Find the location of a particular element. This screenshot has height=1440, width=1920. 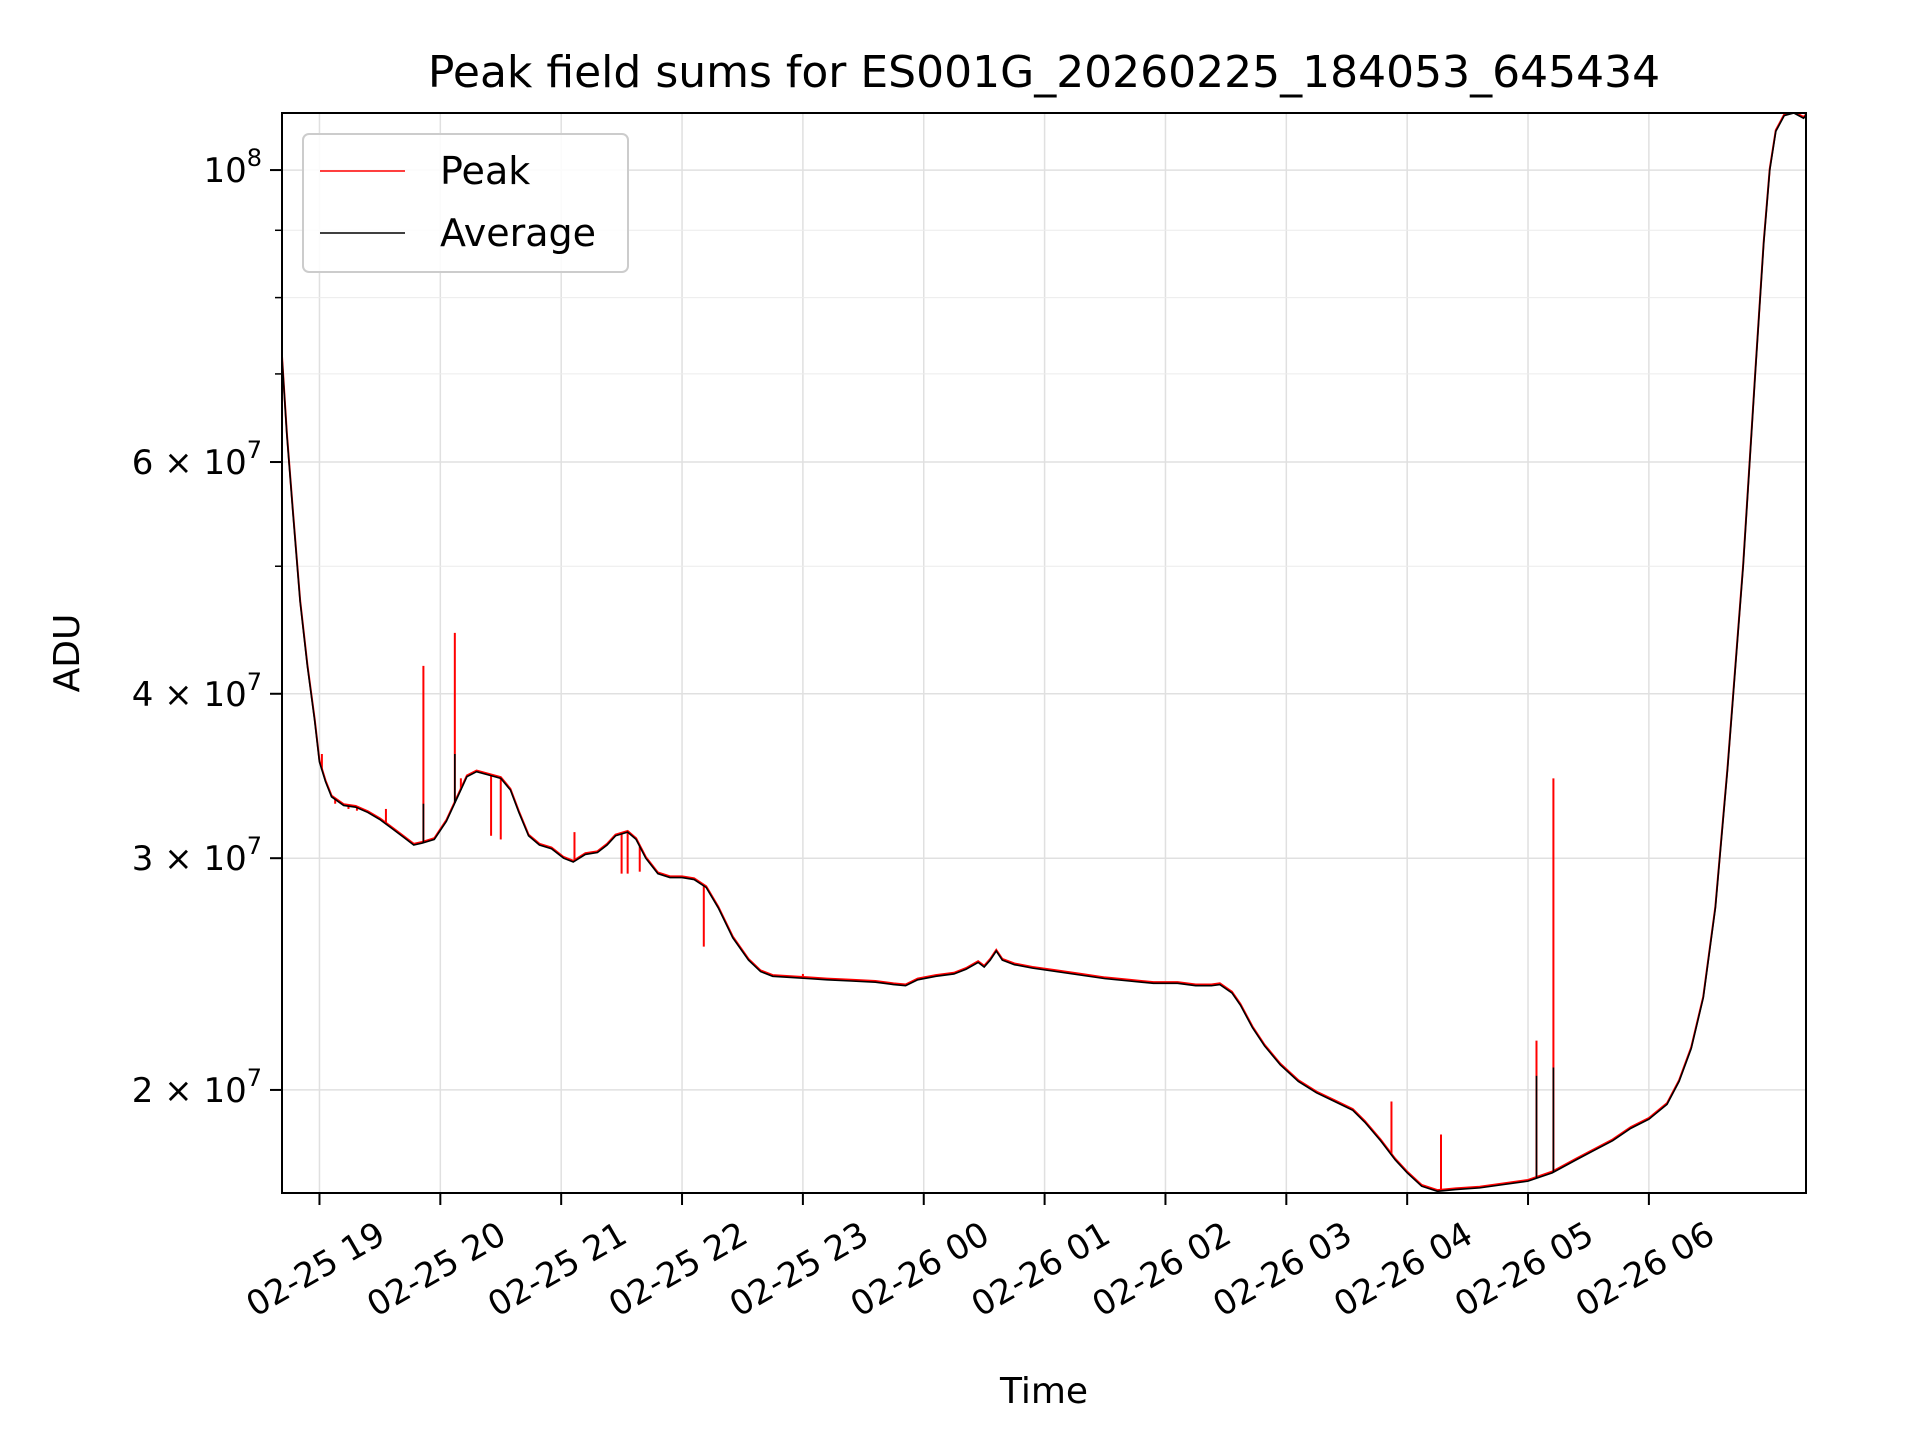

legend-box is located at coordinates (465, 203).